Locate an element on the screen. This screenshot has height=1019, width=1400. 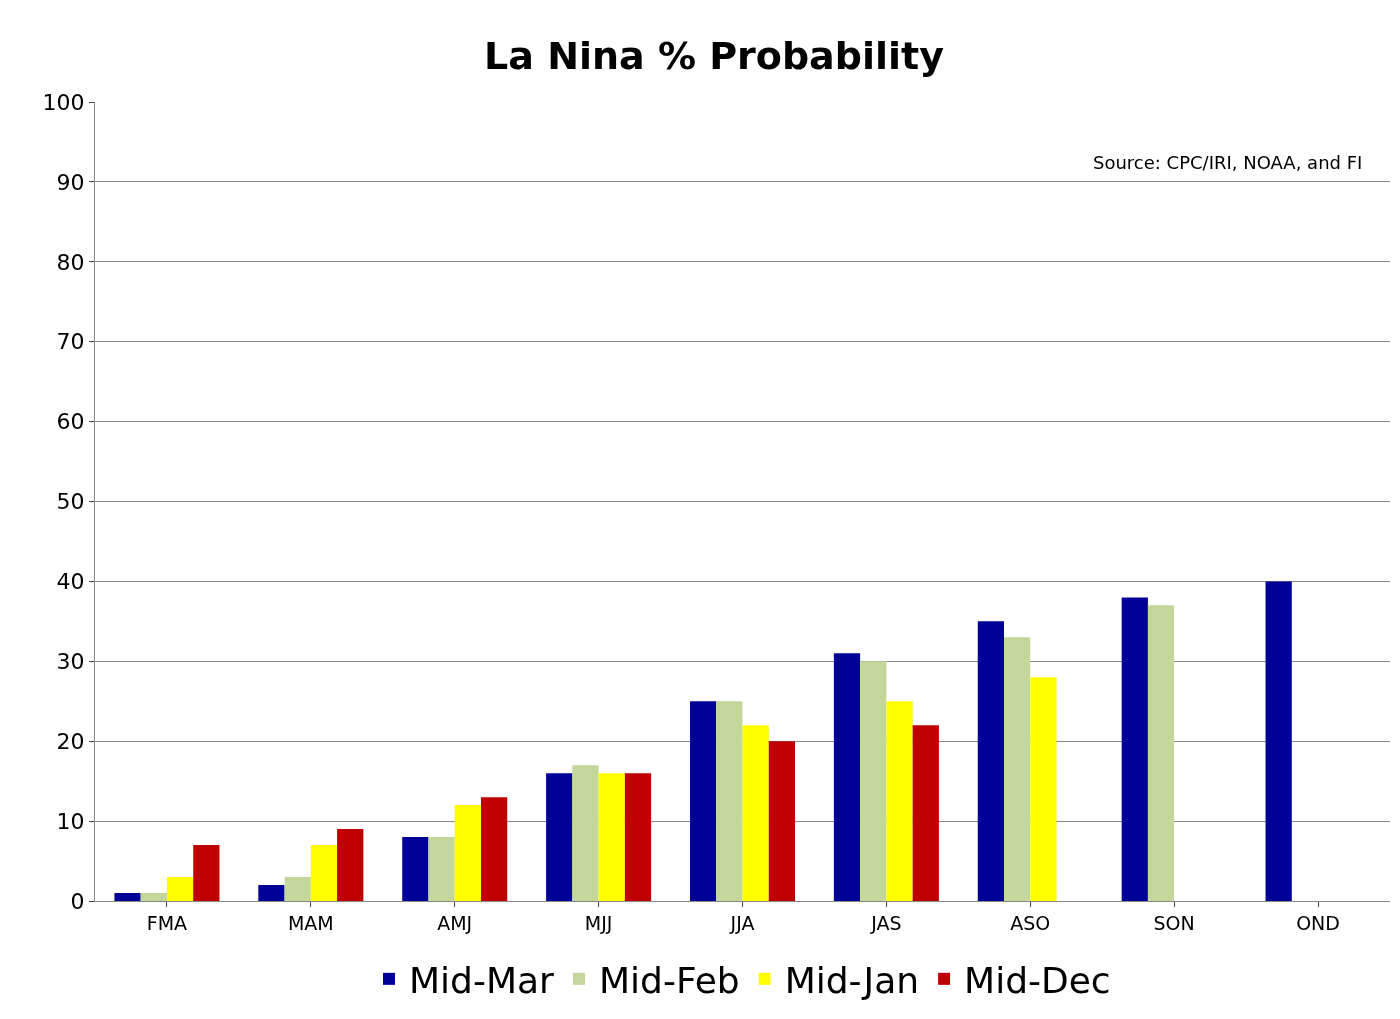
y-tick-label: 80 is located at coordinates (70, 262).